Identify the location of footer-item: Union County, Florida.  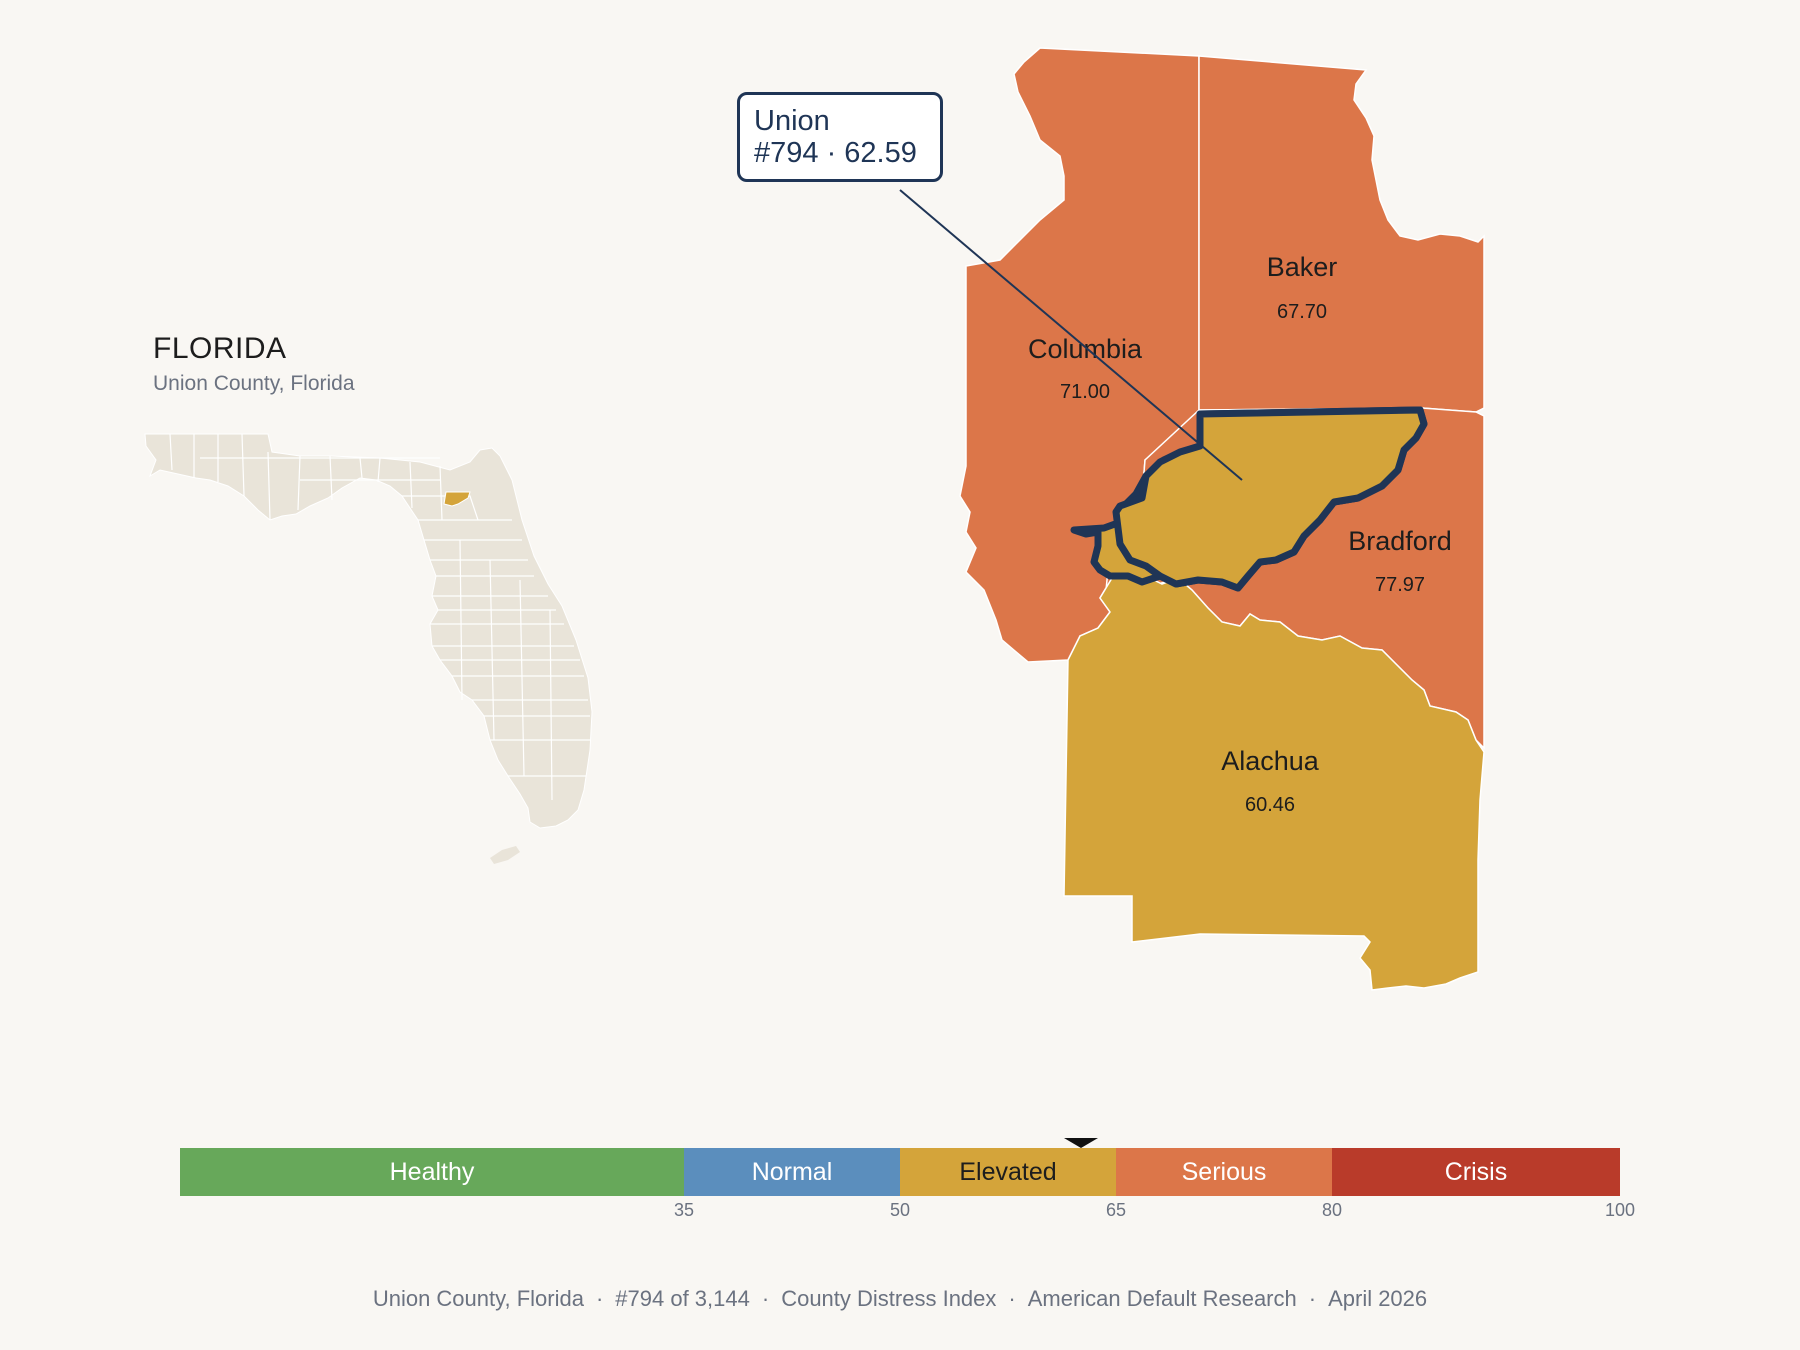
(478, 1298).